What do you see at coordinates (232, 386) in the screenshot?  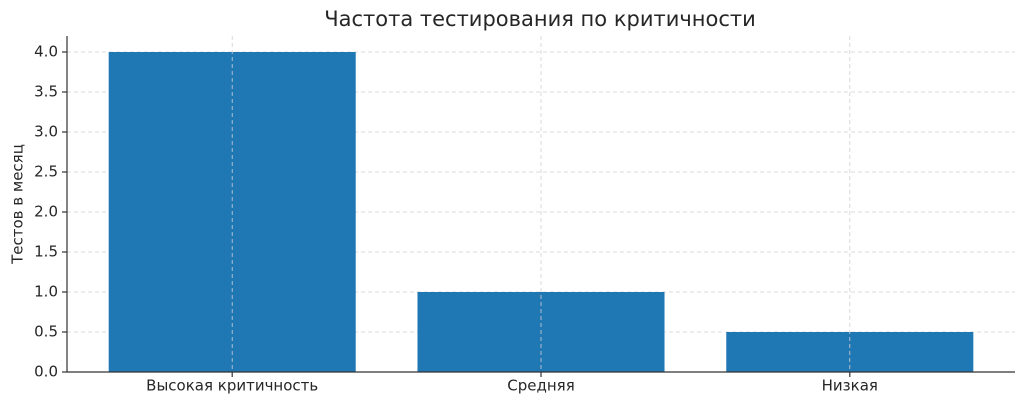 I see `x-tick-label: Высокая критичность` at bounding box center [232, 386].